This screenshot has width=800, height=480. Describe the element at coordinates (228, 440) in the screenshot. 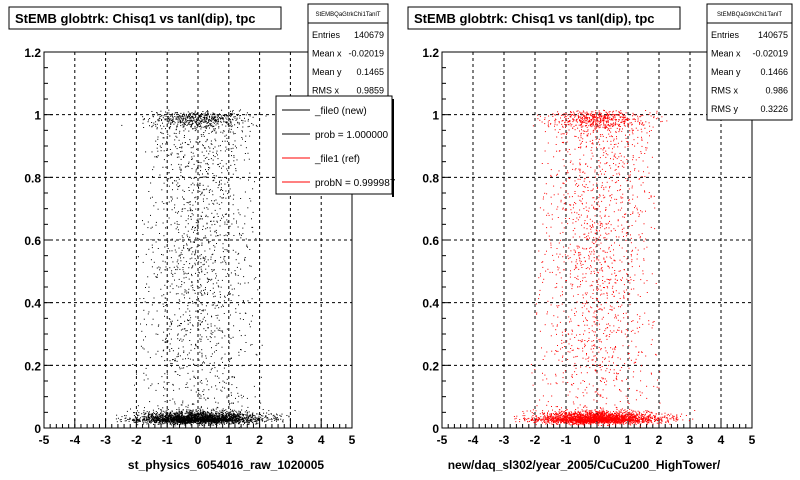

I see `x-tick-label: 1` at that location.